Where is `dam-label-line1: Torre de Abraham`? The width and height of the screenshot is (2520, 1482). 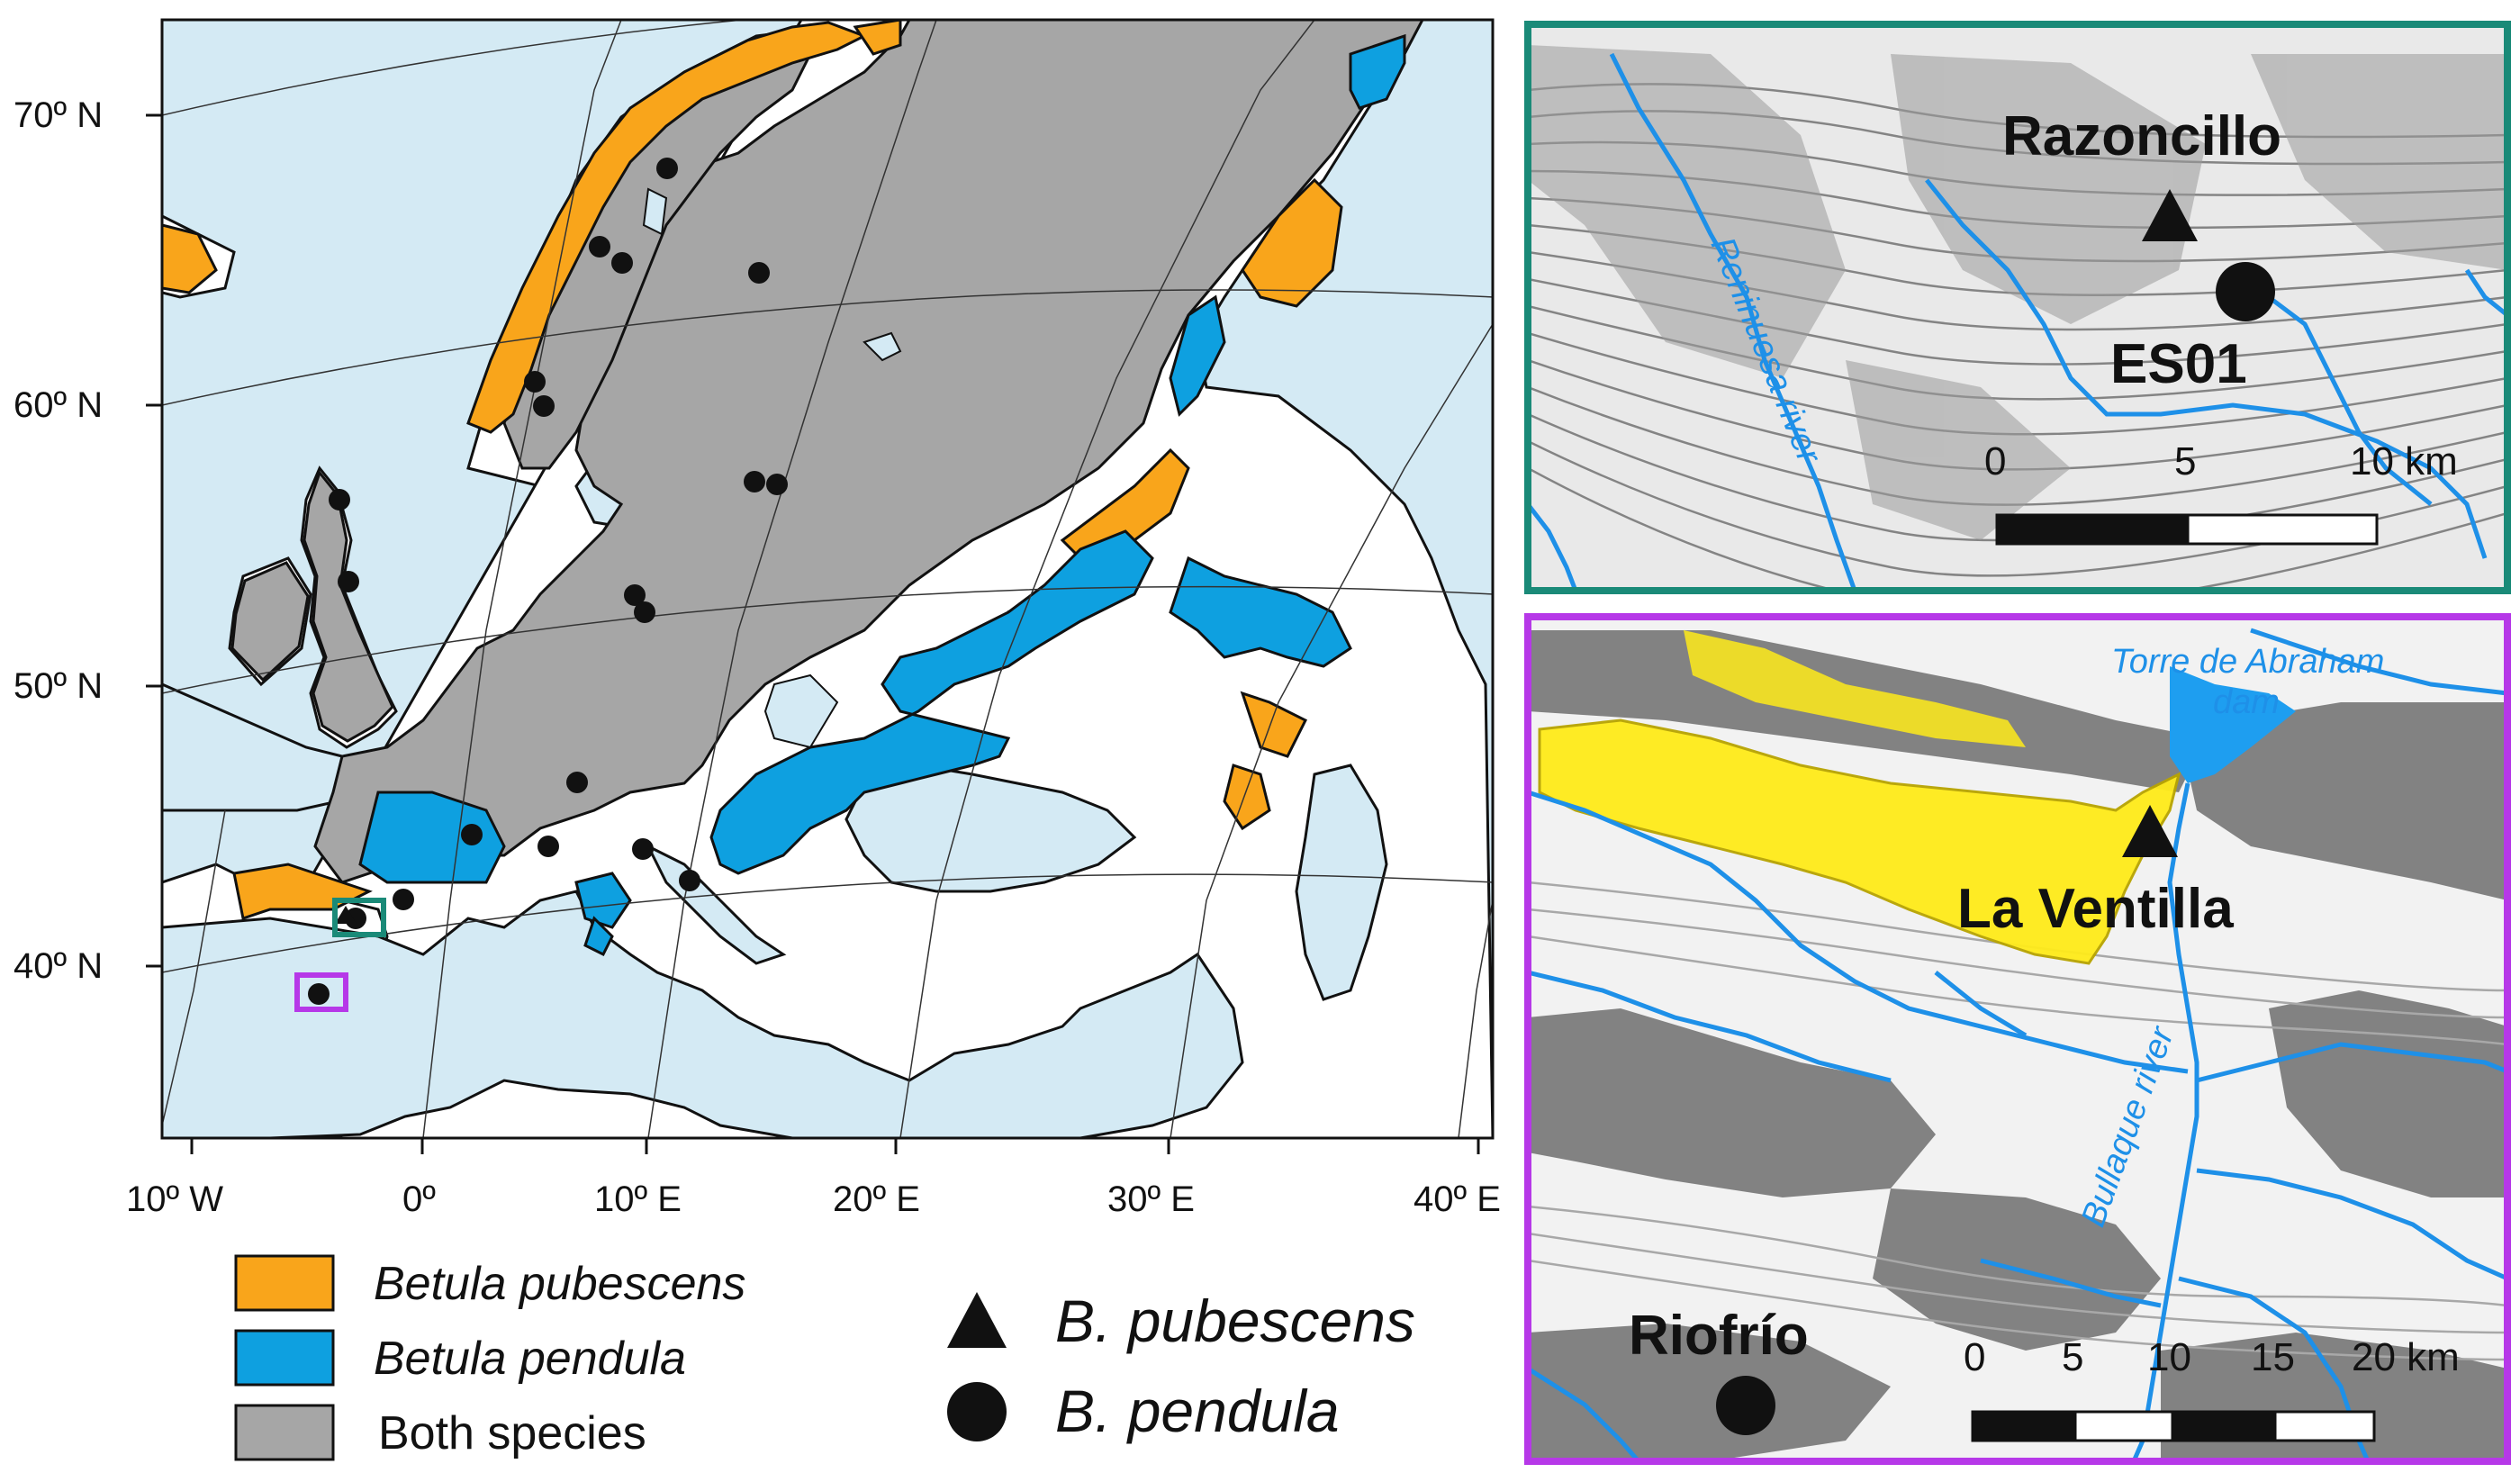 dam-label-line1: Torre de Abraham is located at coordinates (2247, 662).